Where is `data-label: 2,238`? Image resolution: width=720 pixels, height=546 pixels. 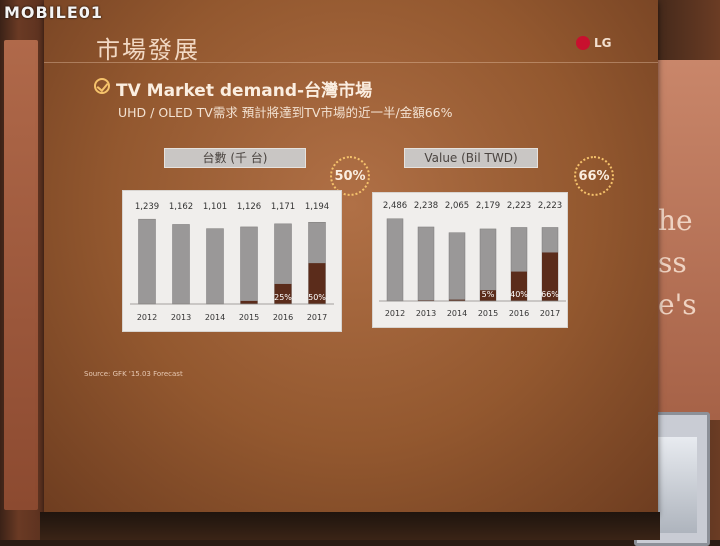 data-label: 2,238 is located at coordinates (426, 206).